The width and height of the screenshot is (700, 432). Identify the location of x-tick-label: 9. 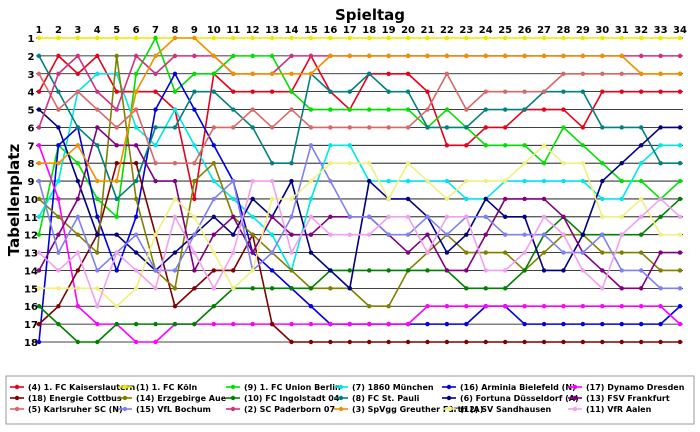
(194, 30).